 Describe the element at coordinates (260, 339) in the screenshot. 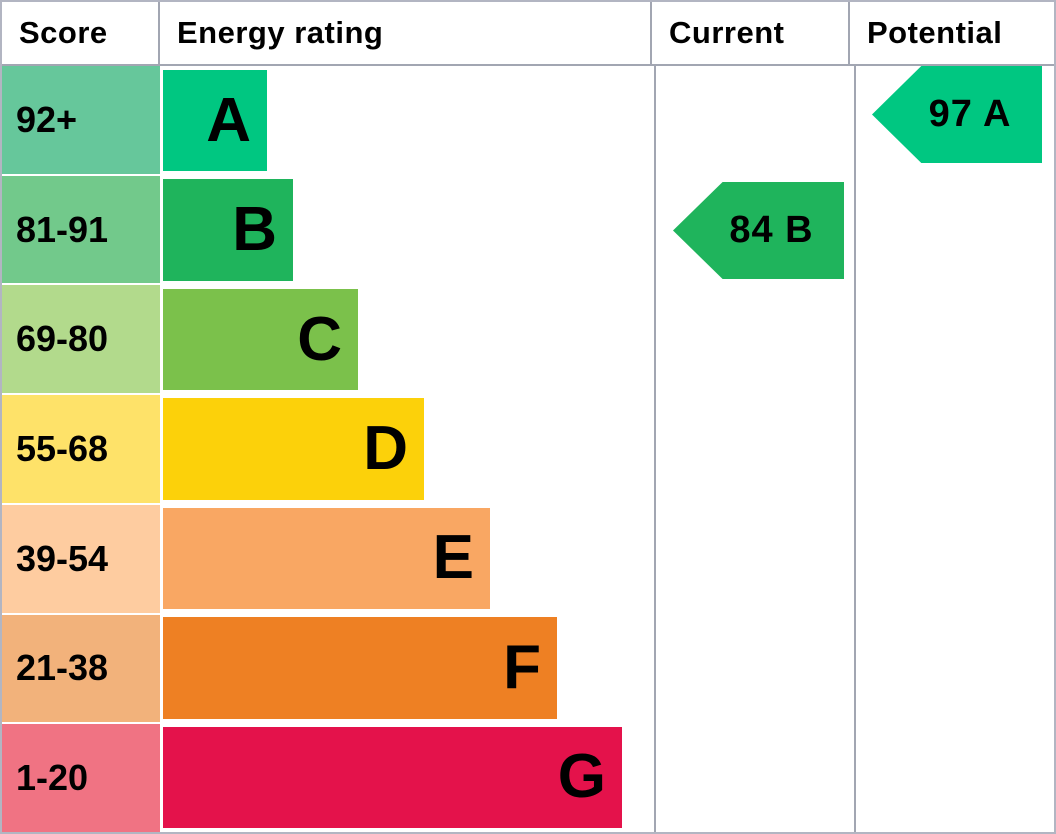

I see `rating-bar-c: C` at that location.